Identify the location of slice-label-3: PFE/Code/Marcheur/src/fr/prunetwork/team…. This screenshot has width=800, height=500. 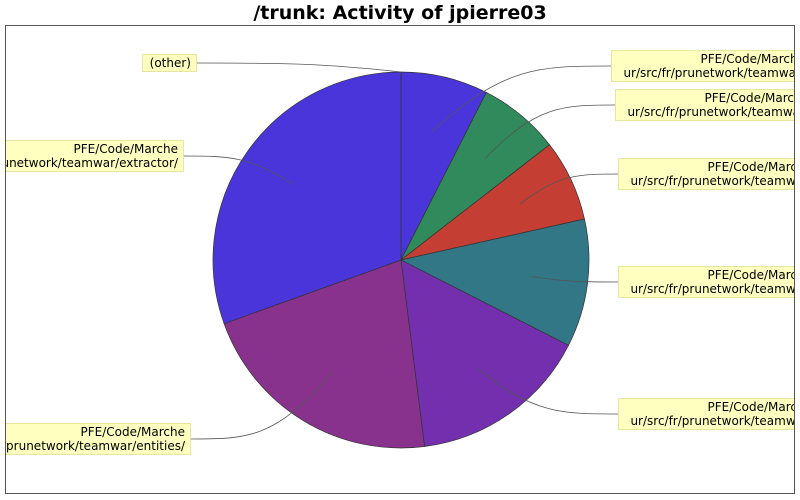
(706, 282).